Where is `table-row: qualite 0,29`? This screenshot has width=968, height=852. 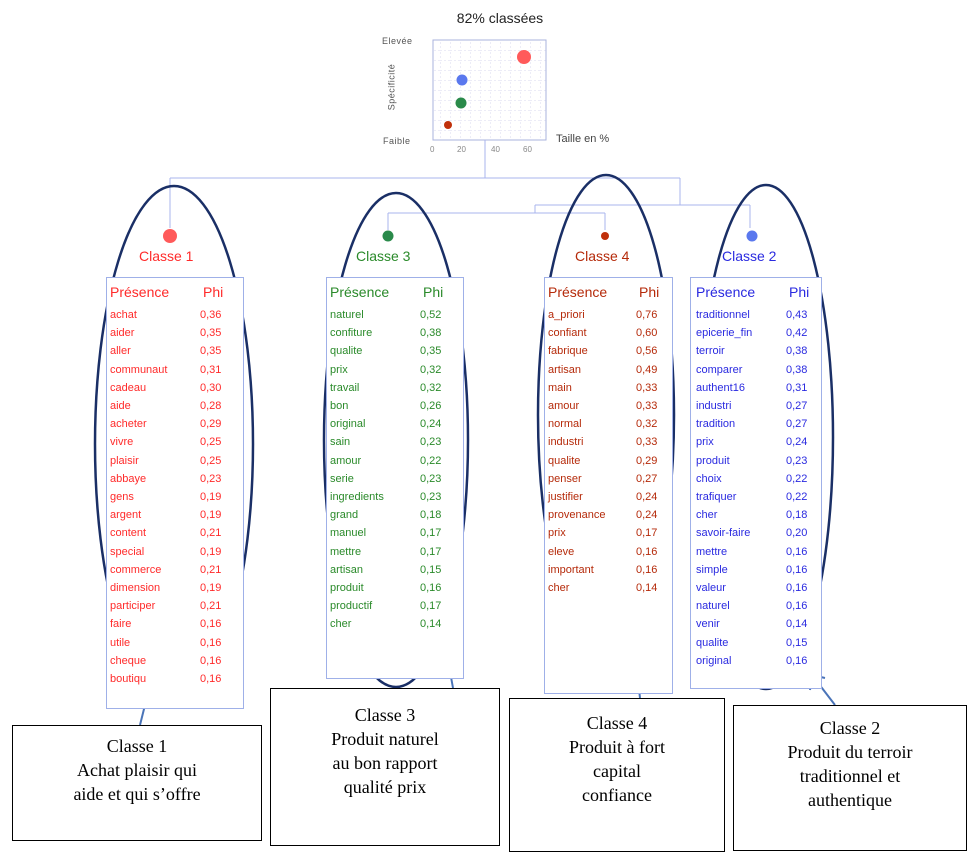 table-row: qualite 0,29 is located at coordinates (612, 461).